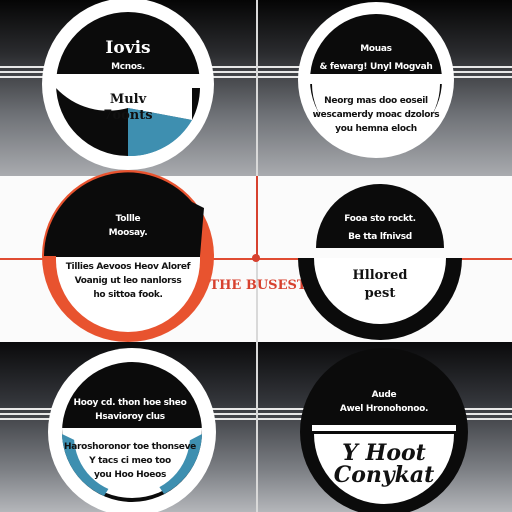 This screenshot has width=512, height=512. What do you see at coordinates (130, 447) in the screenshot?
I see `bot-left-body-1: Haroshoronor toe thonseve` at bounding box center [130, 447].